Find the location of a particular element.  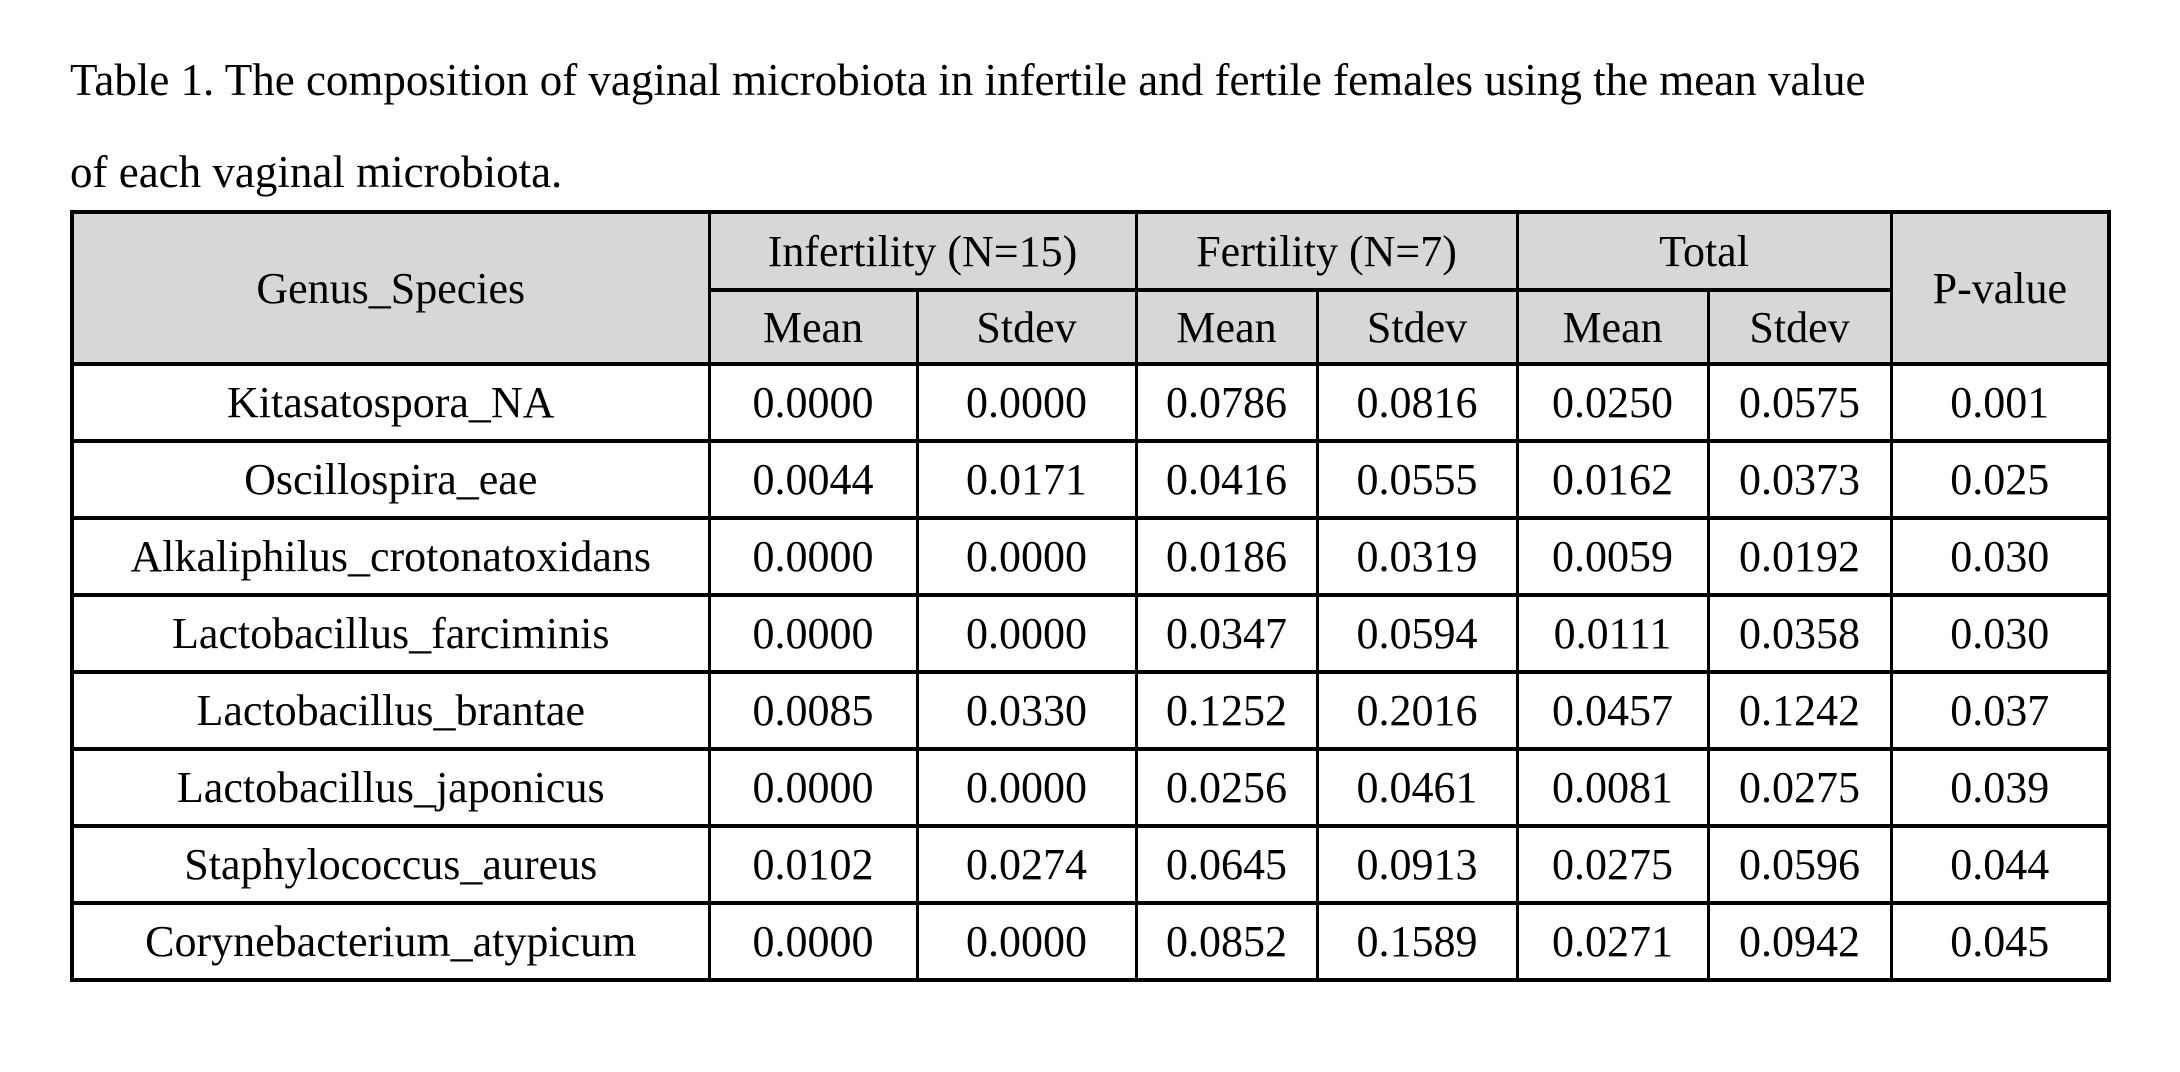

value-cell: 0.0271 is located at coordinates (1612, 941).